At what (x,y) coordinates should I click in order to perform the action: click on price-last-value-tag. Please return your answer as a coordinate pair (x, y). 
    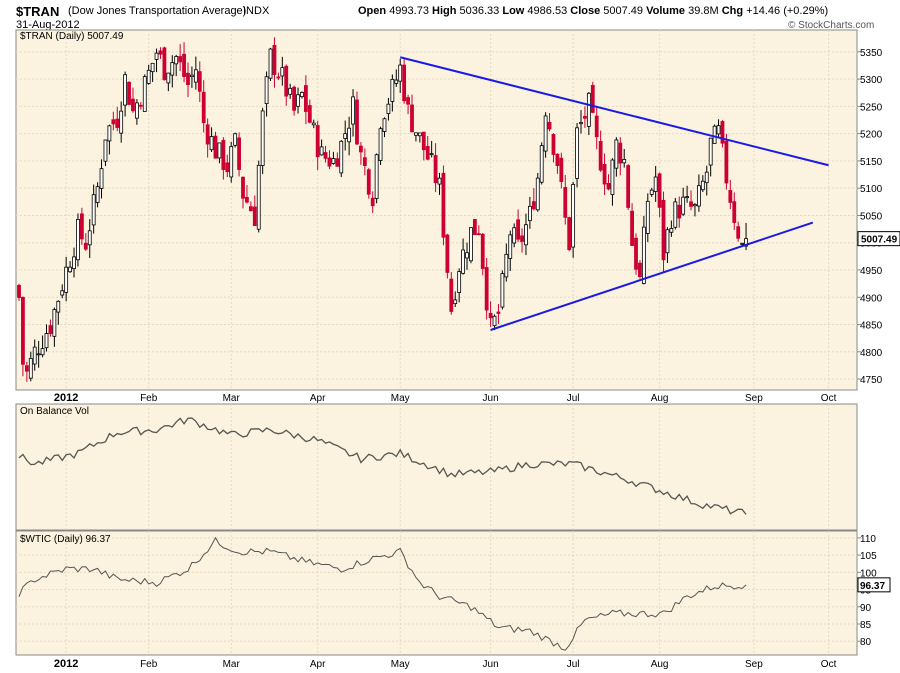
    Looking at the image, I should click on (878, 239).